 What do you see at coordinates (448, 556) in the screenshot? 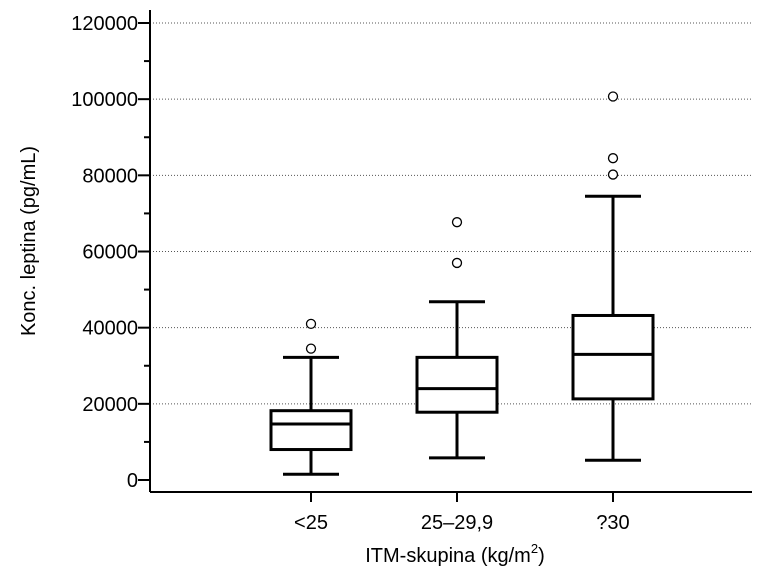
I see `x-axis-title-main: ITM-skupina (kg/m` at bounding box center [448, 556].